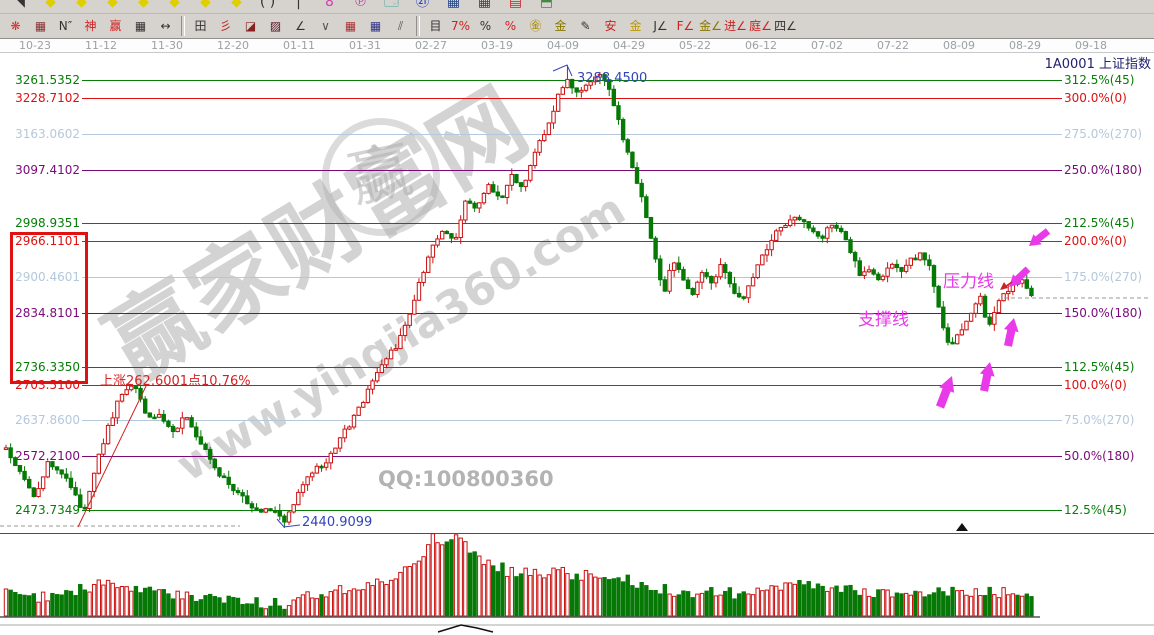 This screenshot has height=635, width=1154. What do you see at coordinates (660, 26) in the screenshot?
I see `j-angle-icon: J∠` at bounding box center [660, 26].